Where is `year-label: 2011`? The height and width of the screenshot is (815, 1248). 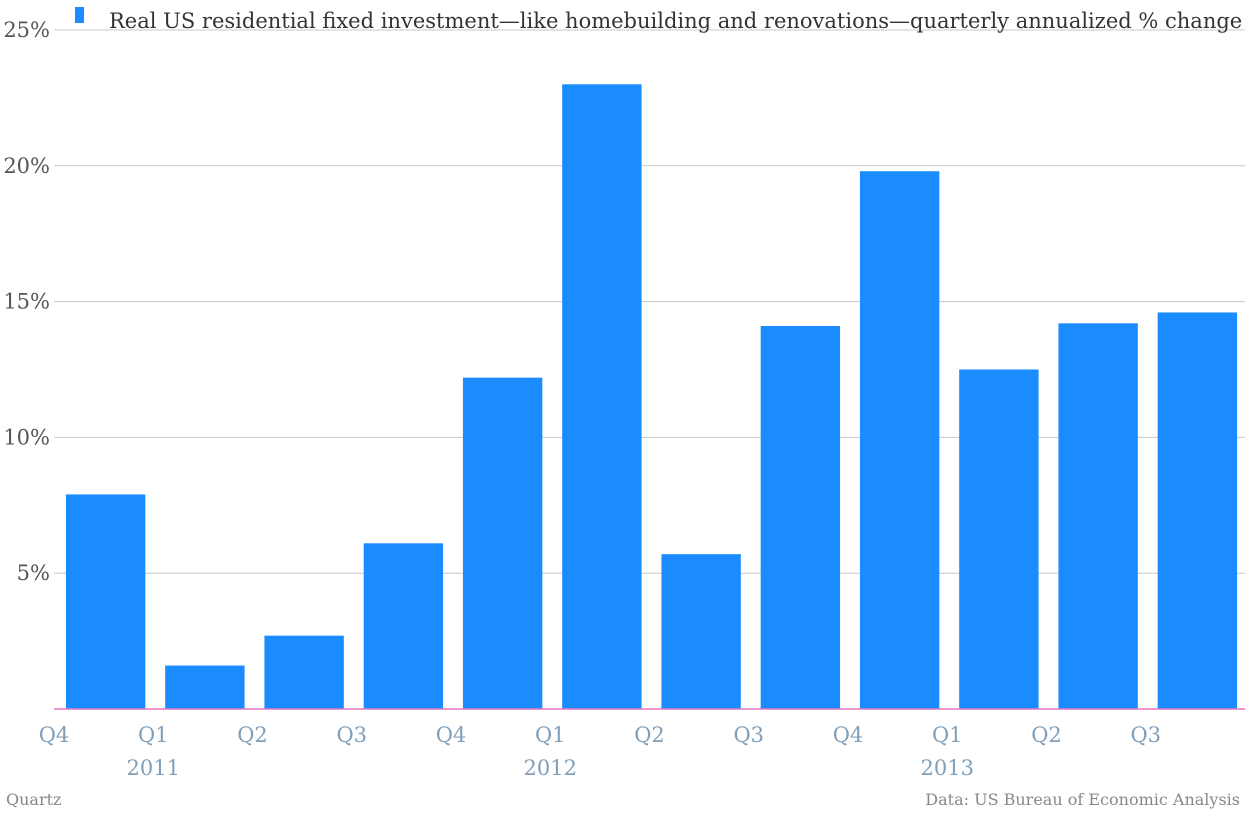 year-label: 2011 is located at coordinates (153, 768).